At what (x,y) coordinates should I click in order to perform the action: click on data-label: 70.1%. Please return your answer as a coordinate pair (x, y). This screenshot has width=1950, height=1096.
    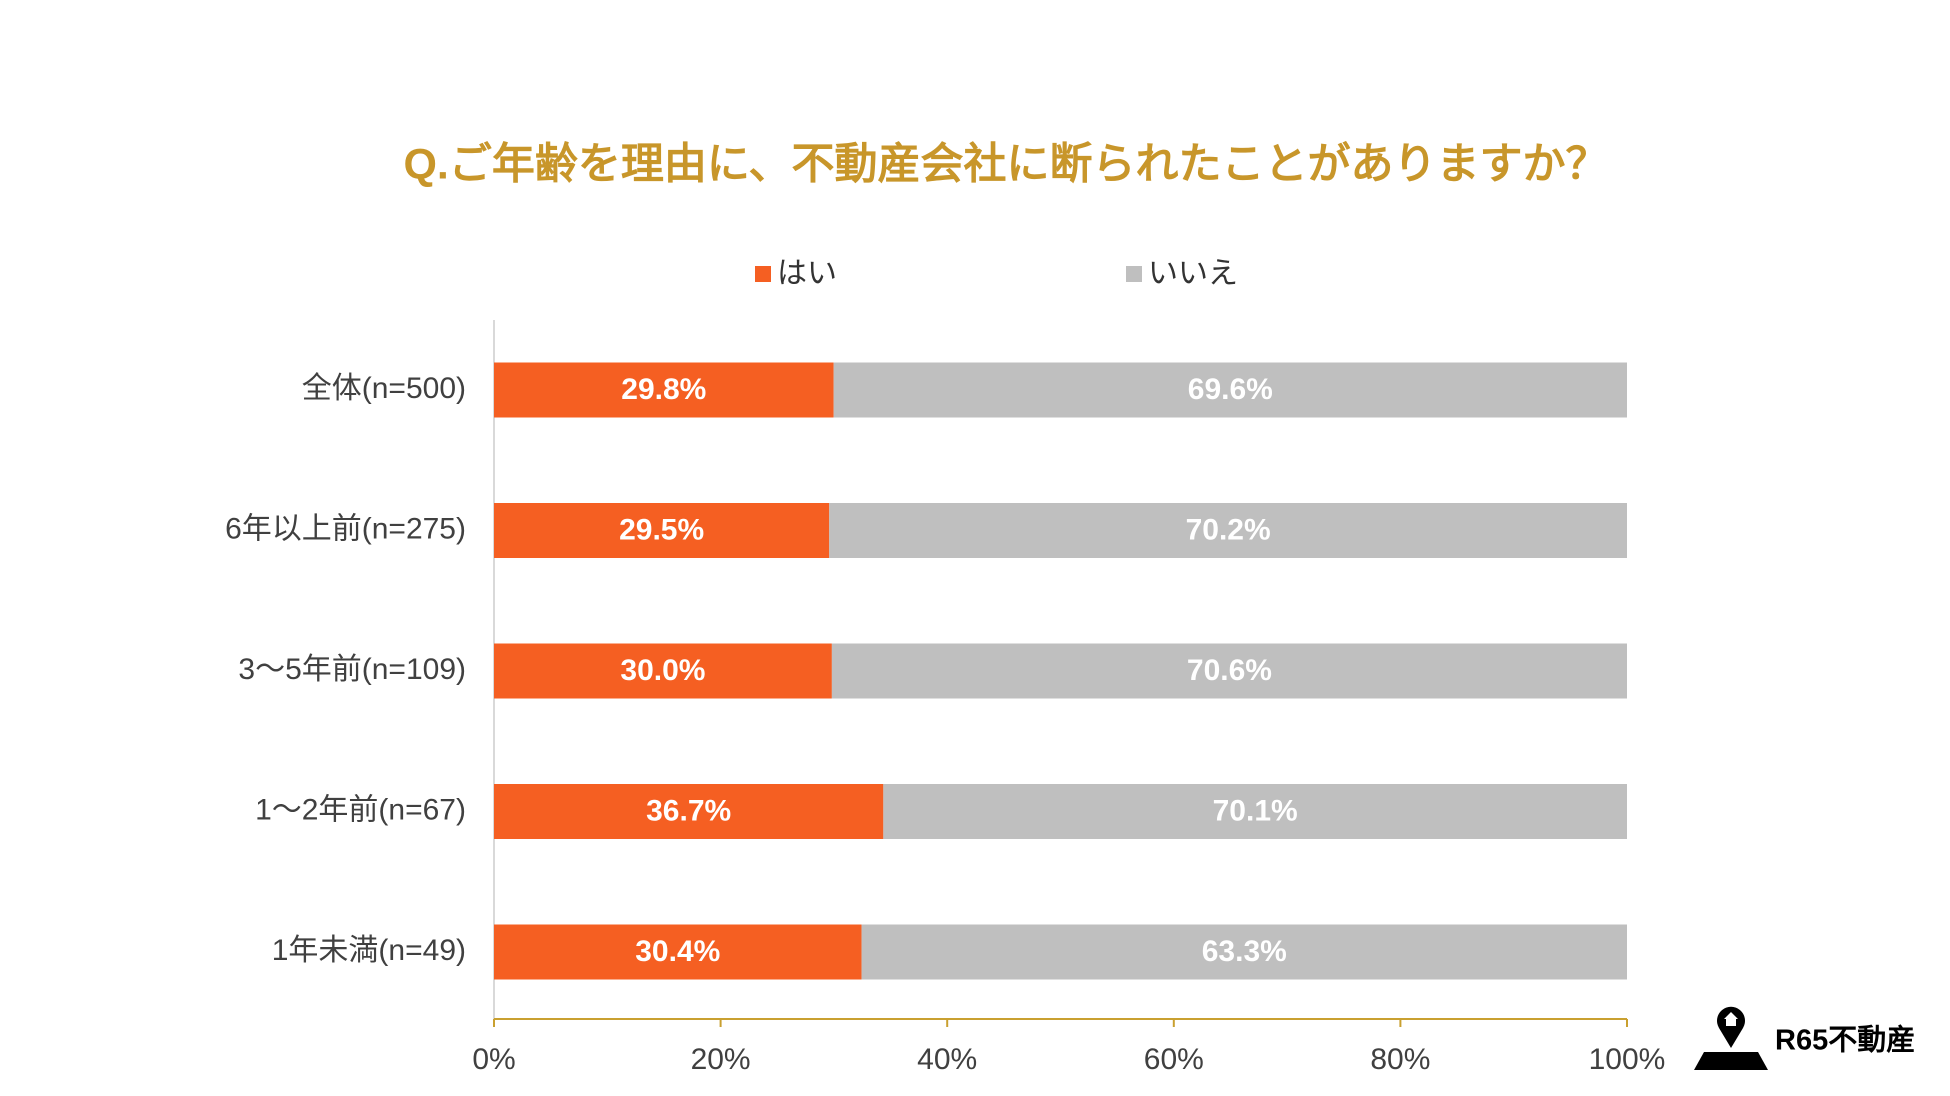
    Looking at the image, I should click on (1255, 810).